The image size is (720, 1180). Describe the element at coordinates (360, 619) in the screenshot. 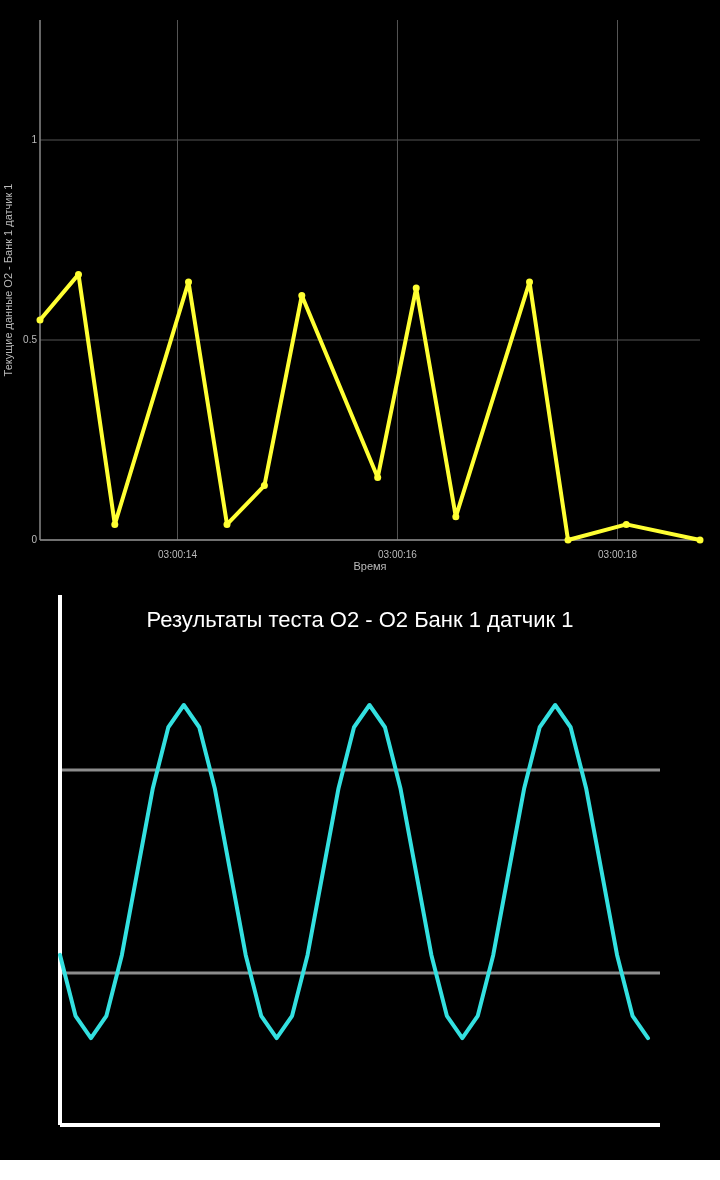

I see `chart-title: Результаты теста O2 - O2 Банк 1 датчик 1` at that location.